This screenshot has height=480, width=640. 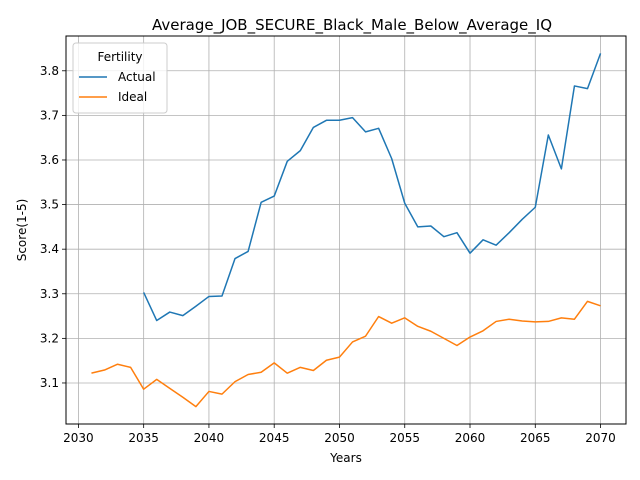 What do you see at coordinates (274, 438) in the screenshot?
I see `x-tick-label: 2045` at bounding box center [274, 438].